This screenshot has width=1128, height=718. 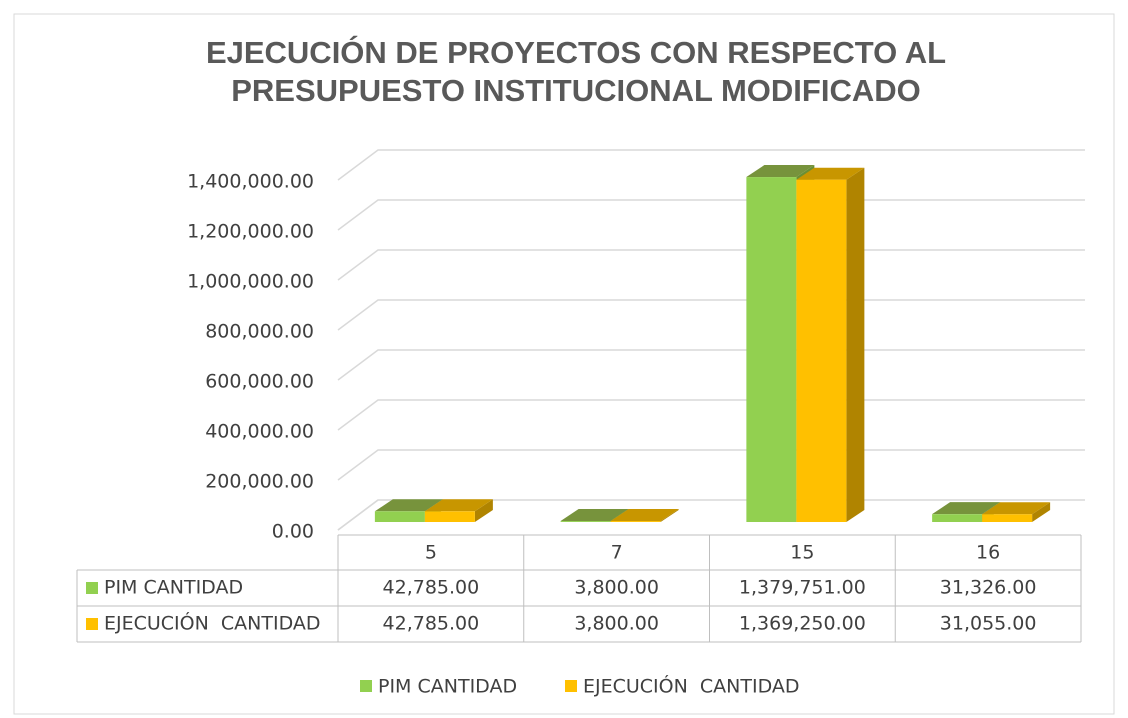 What do you see at coordinates (711, 165) in the screenshot?
I see `grid-line` at bounding box center [711, 165].